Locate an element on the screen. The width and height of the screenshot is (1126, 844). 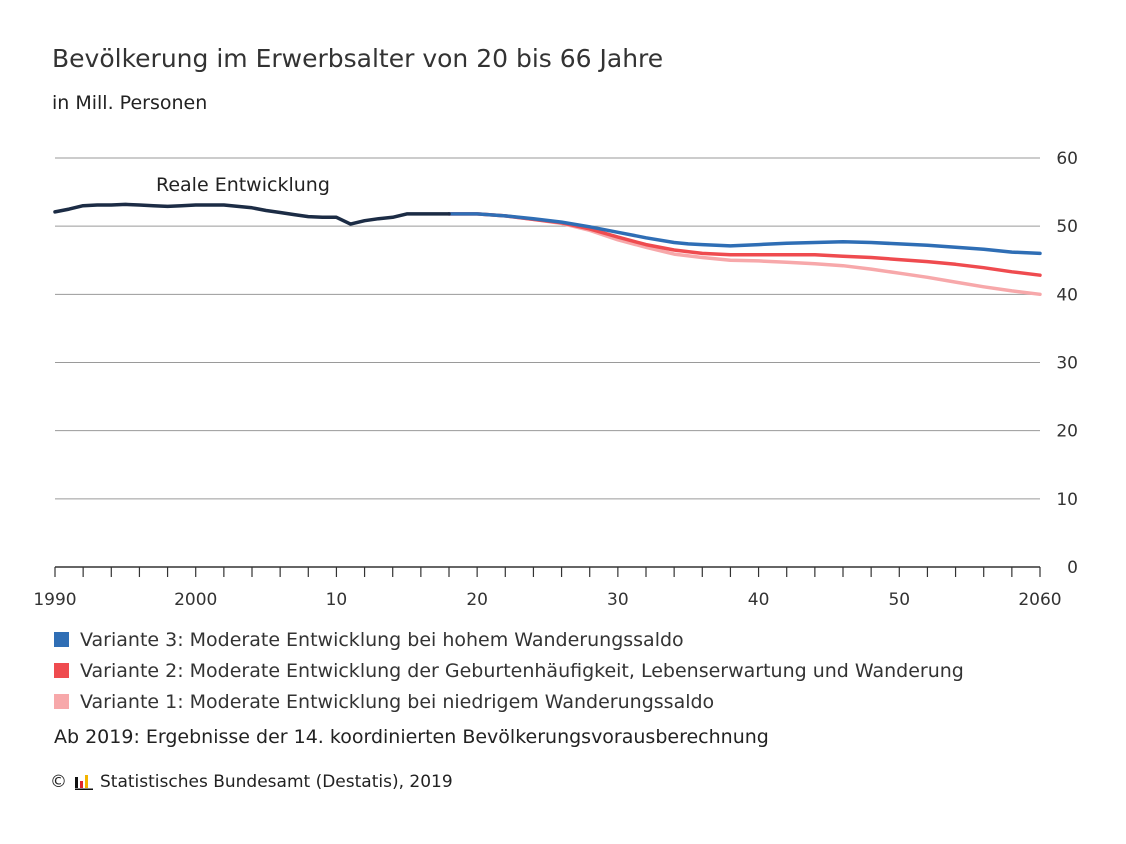
x-axis-labels: 1990 2000 10 20 30 40 50 2060 is located at coordinates (547, 600).